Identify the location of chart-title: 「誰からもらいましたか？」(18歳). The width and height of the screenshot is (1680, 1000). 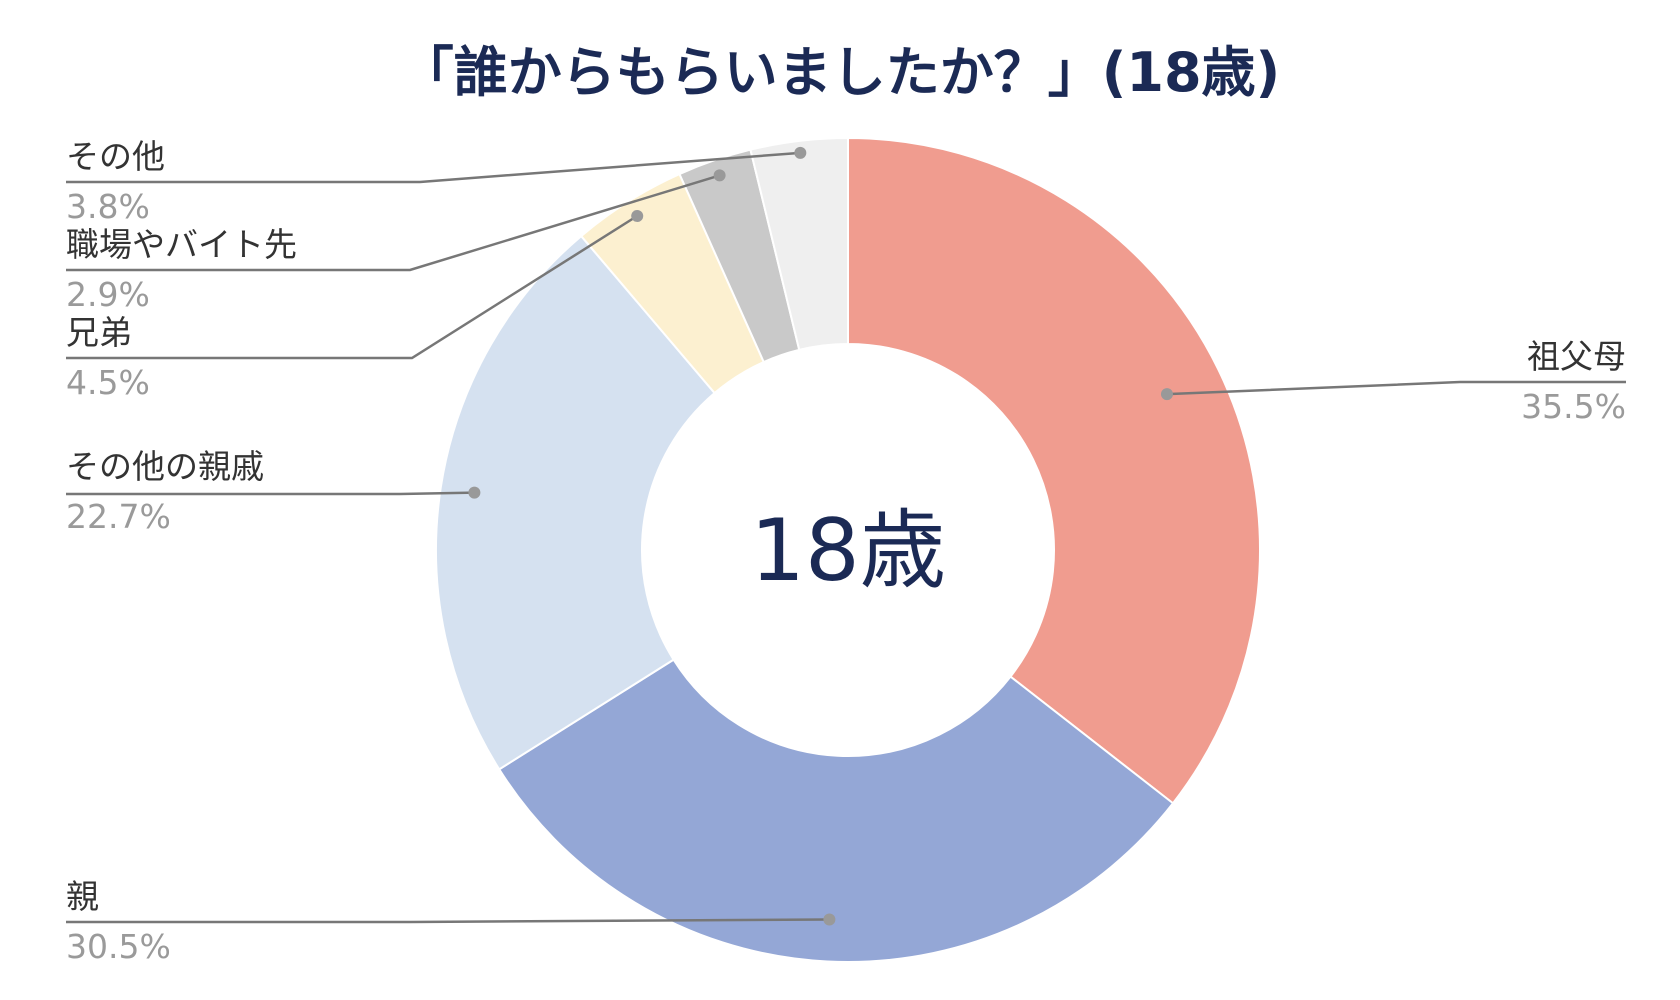
(840, 72).